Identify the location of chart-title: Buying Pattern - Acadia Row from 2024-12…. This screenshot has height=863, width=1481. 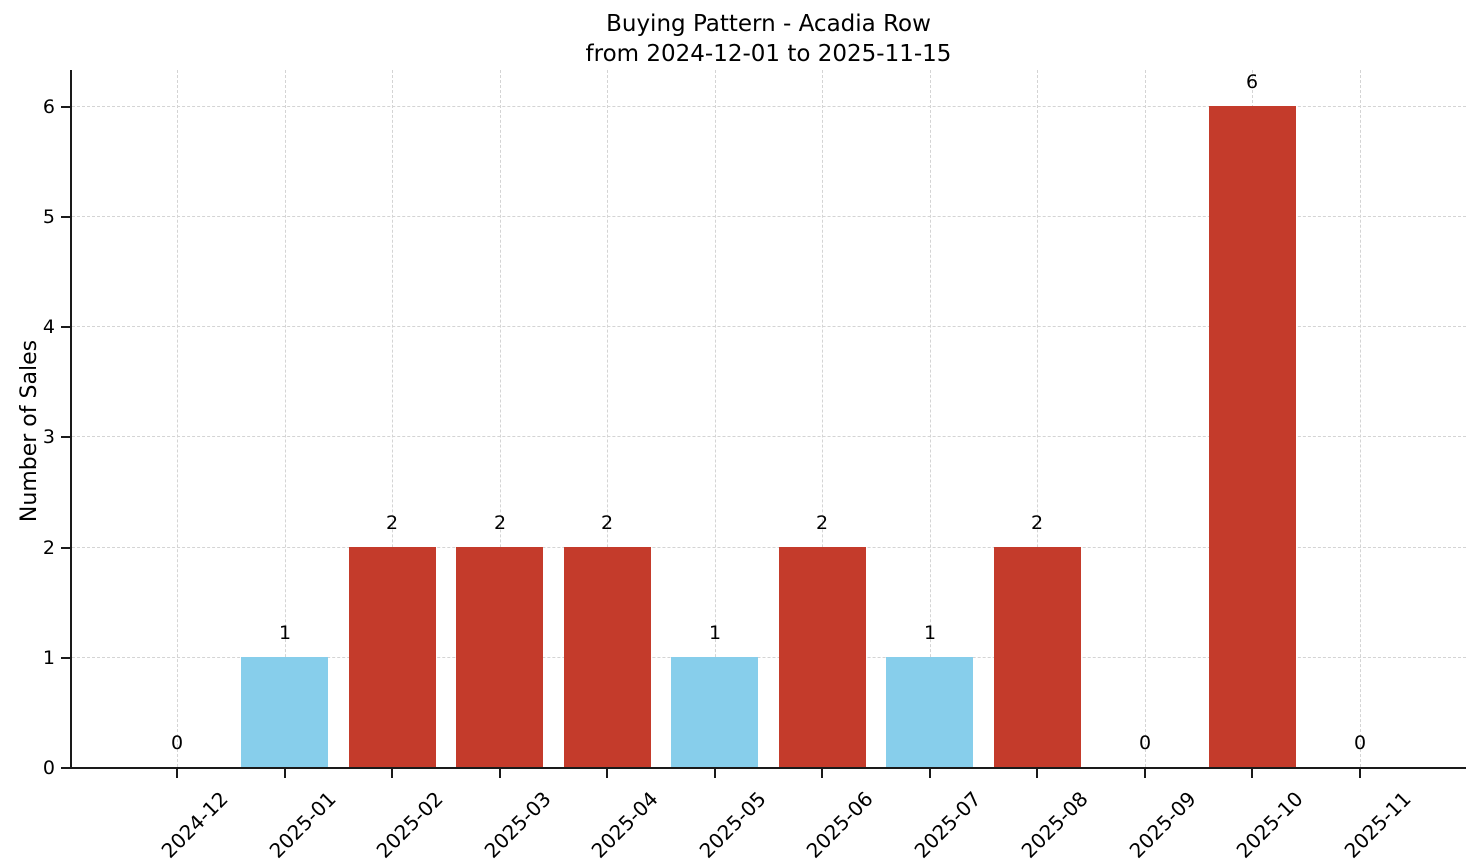
(768, 39).